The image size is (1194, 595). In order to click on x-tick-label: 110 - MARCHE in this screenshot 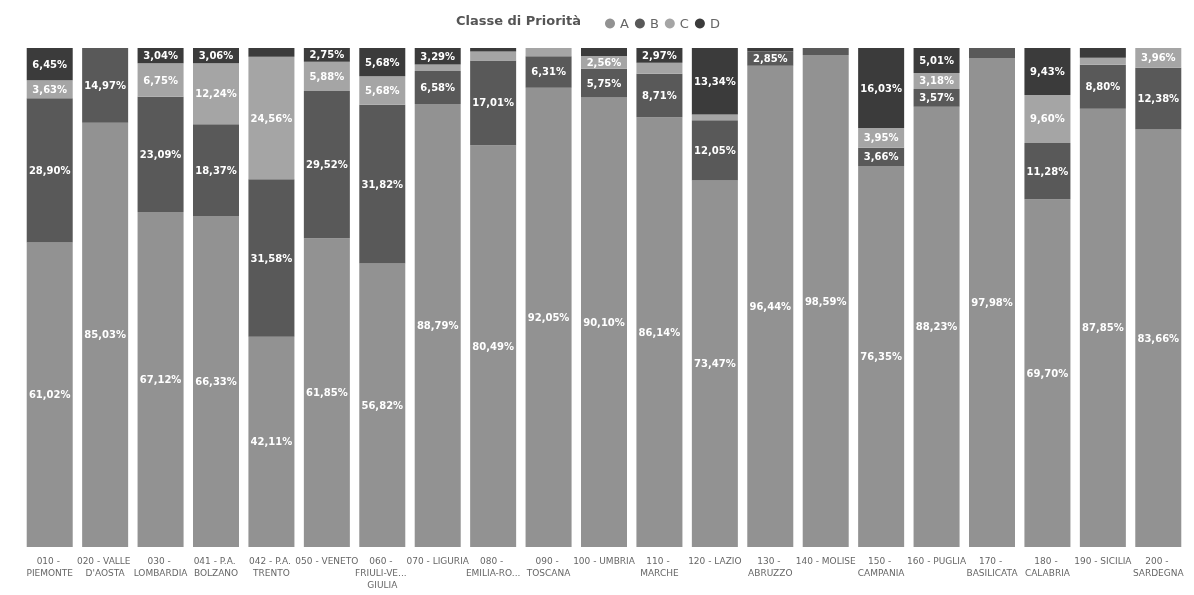, I will do `click(659, 567)`.